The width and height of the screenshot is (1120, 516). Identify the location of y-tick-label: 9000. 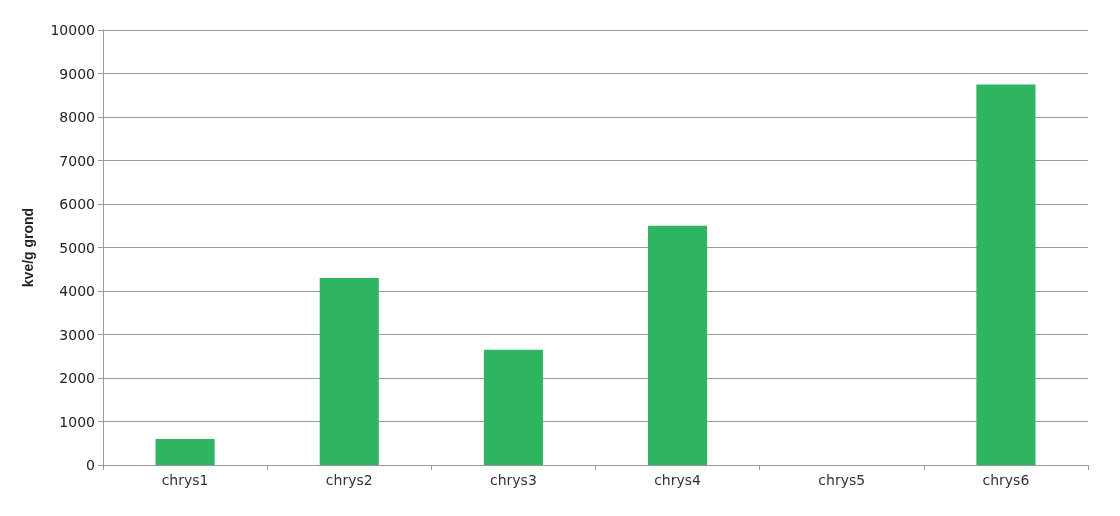
(77, 73).